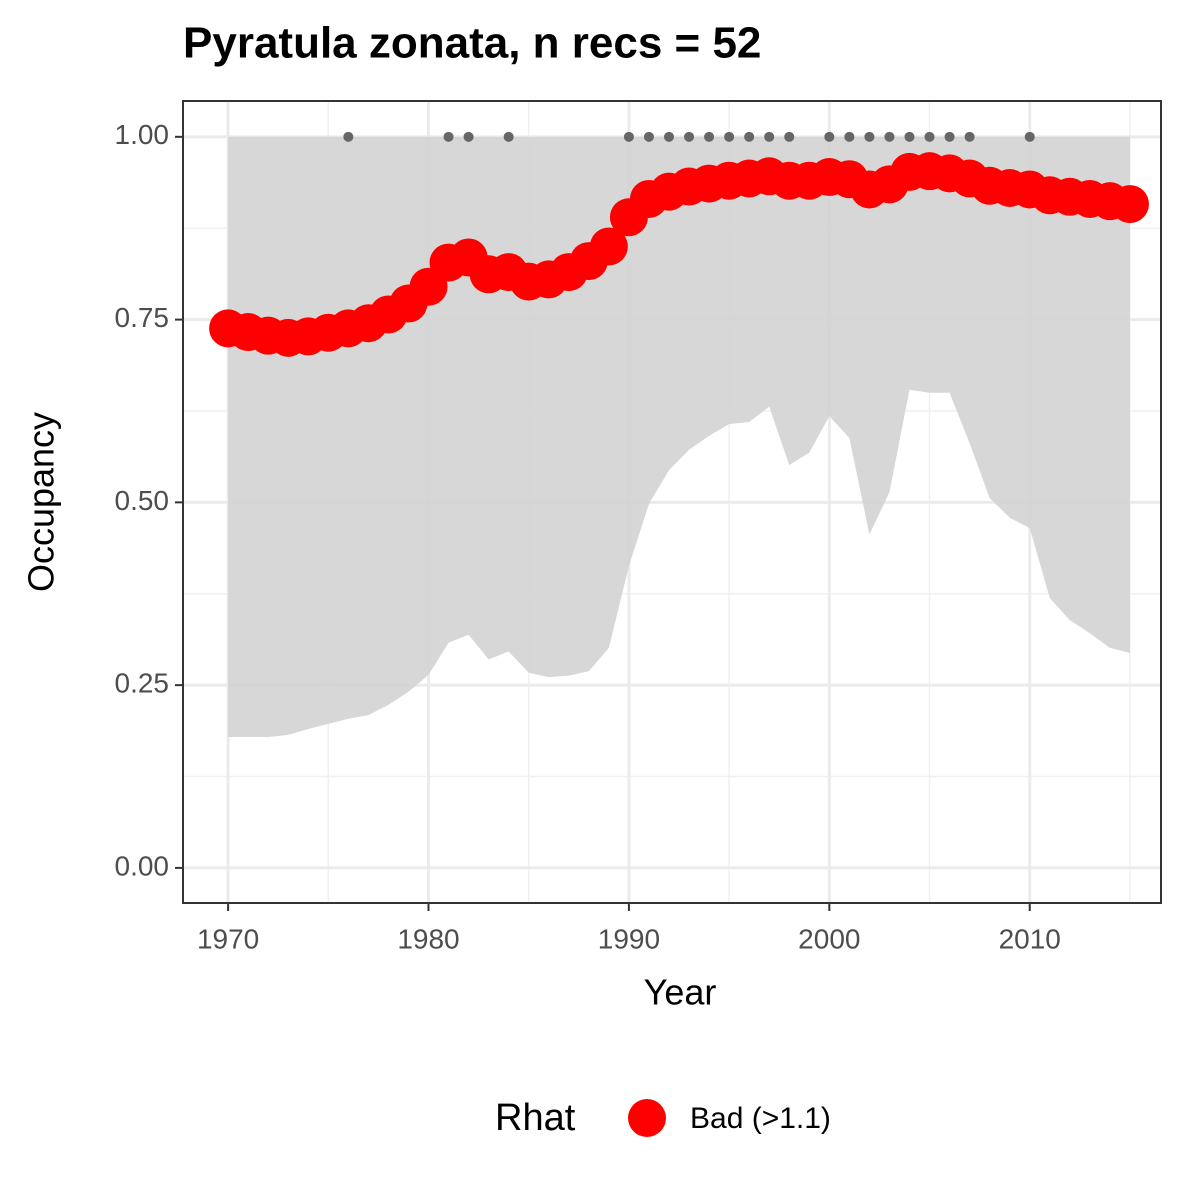  Describe the element at coordinates (142, 317) in the screenshot. I see `y-tick-label: 0.75` at that location.